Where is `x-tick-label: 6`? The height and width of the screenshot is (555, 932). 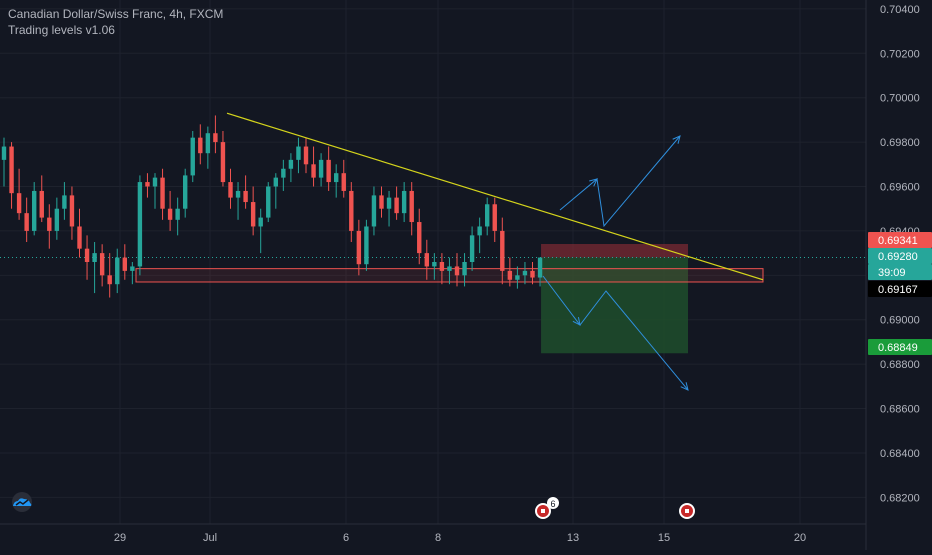 x-tick-label: 6 is located at coordinates (346, 538).